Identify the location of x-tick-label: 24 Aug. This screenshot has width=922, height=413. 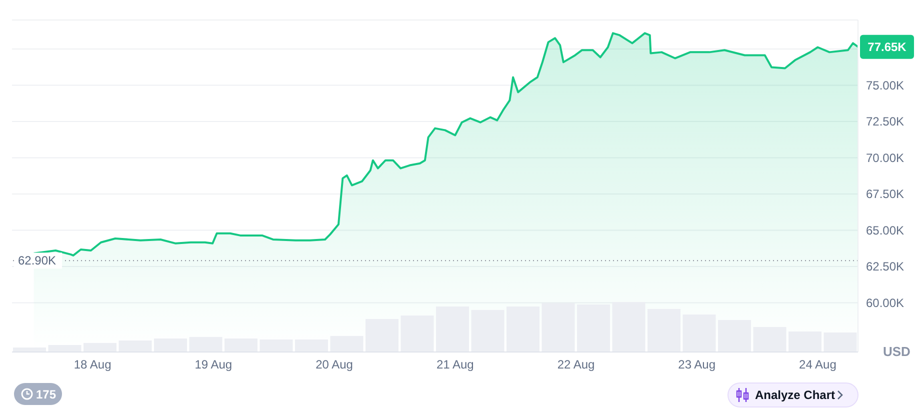
(817, 365).